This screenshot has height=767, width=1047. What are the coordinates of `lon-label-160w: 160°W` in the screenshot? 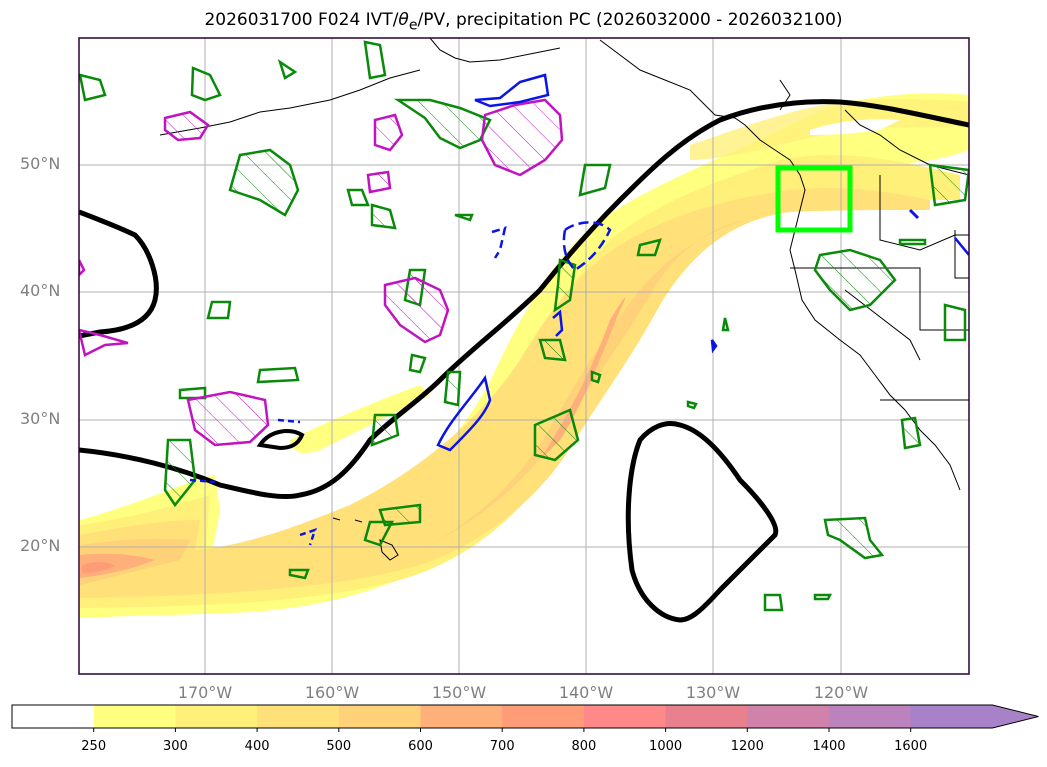 It's located at (332, 692).